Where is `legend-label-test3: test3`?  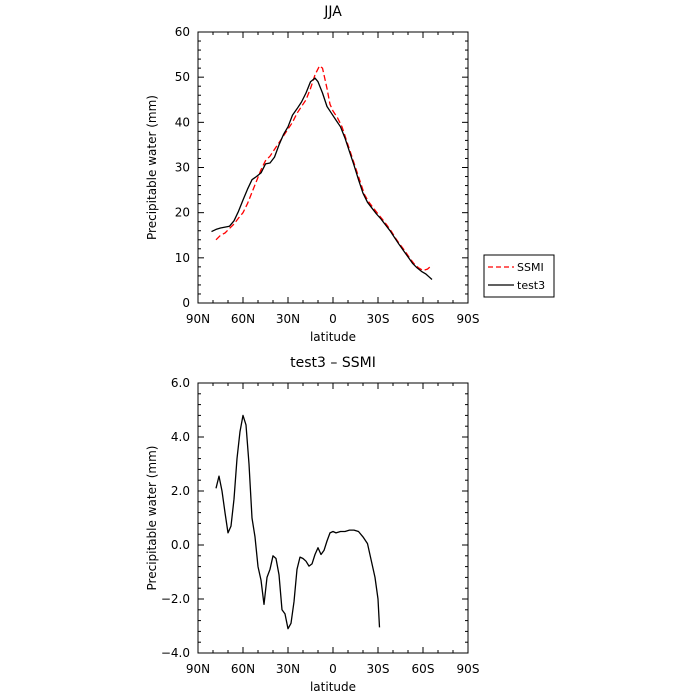 legend-label-test3: test3 is located at coordinates (531, 285).